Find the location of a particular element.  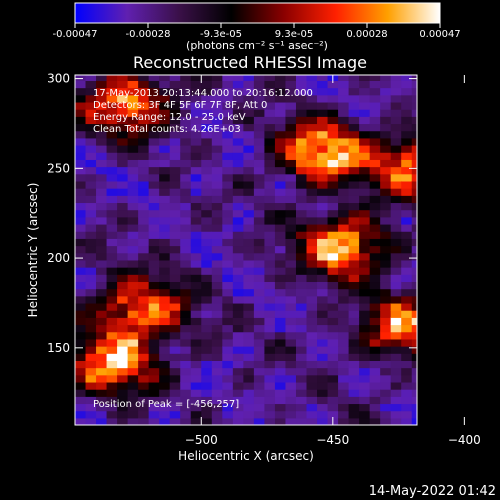

x-axis-label: Heliocentric X (arcsec) is located at coordinates (246, 456).